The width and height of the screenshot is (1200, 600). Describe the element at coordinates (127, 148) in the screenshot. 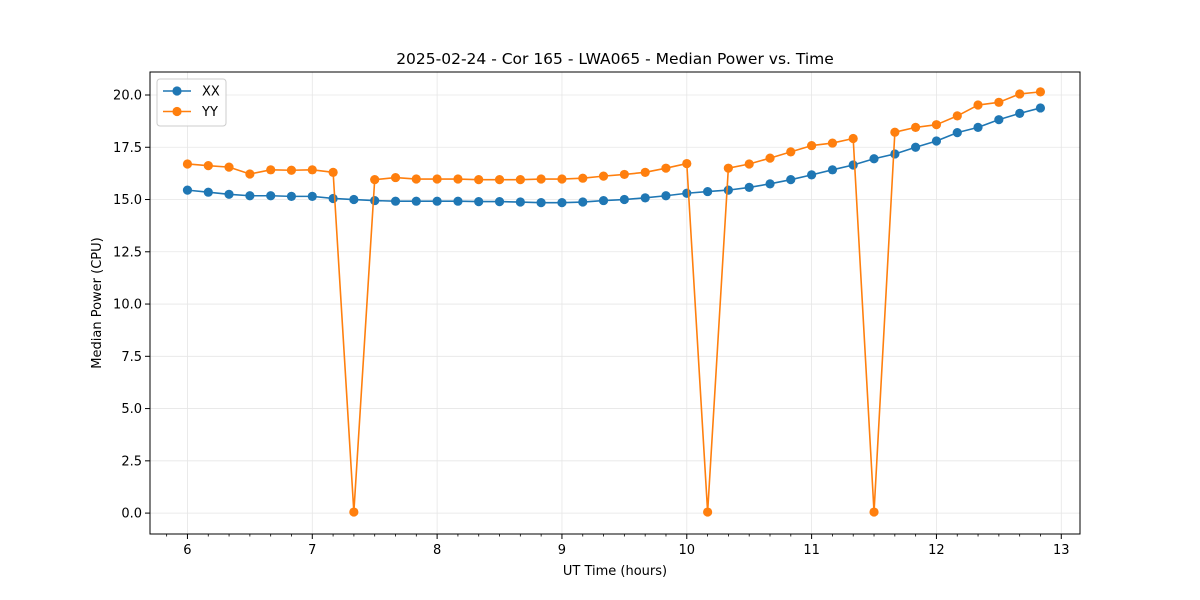

I see `y-tick-label: 17.5` at that location.